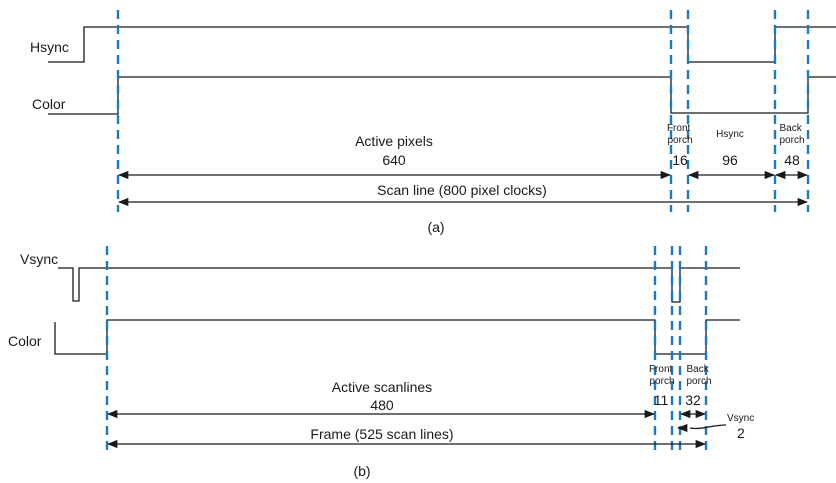  I want to click on back-porch-value-b: 32, so click(693, 400).